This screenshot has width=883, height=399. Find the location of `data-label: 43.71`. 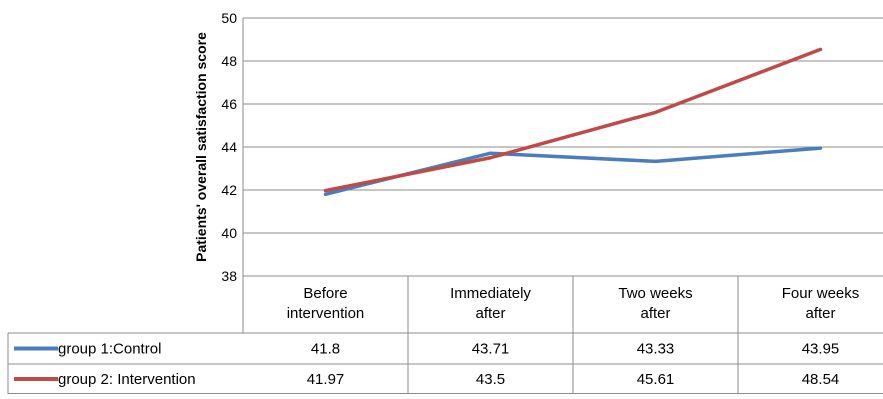

data-label: 43.71 is located at coordinates (491, 349).